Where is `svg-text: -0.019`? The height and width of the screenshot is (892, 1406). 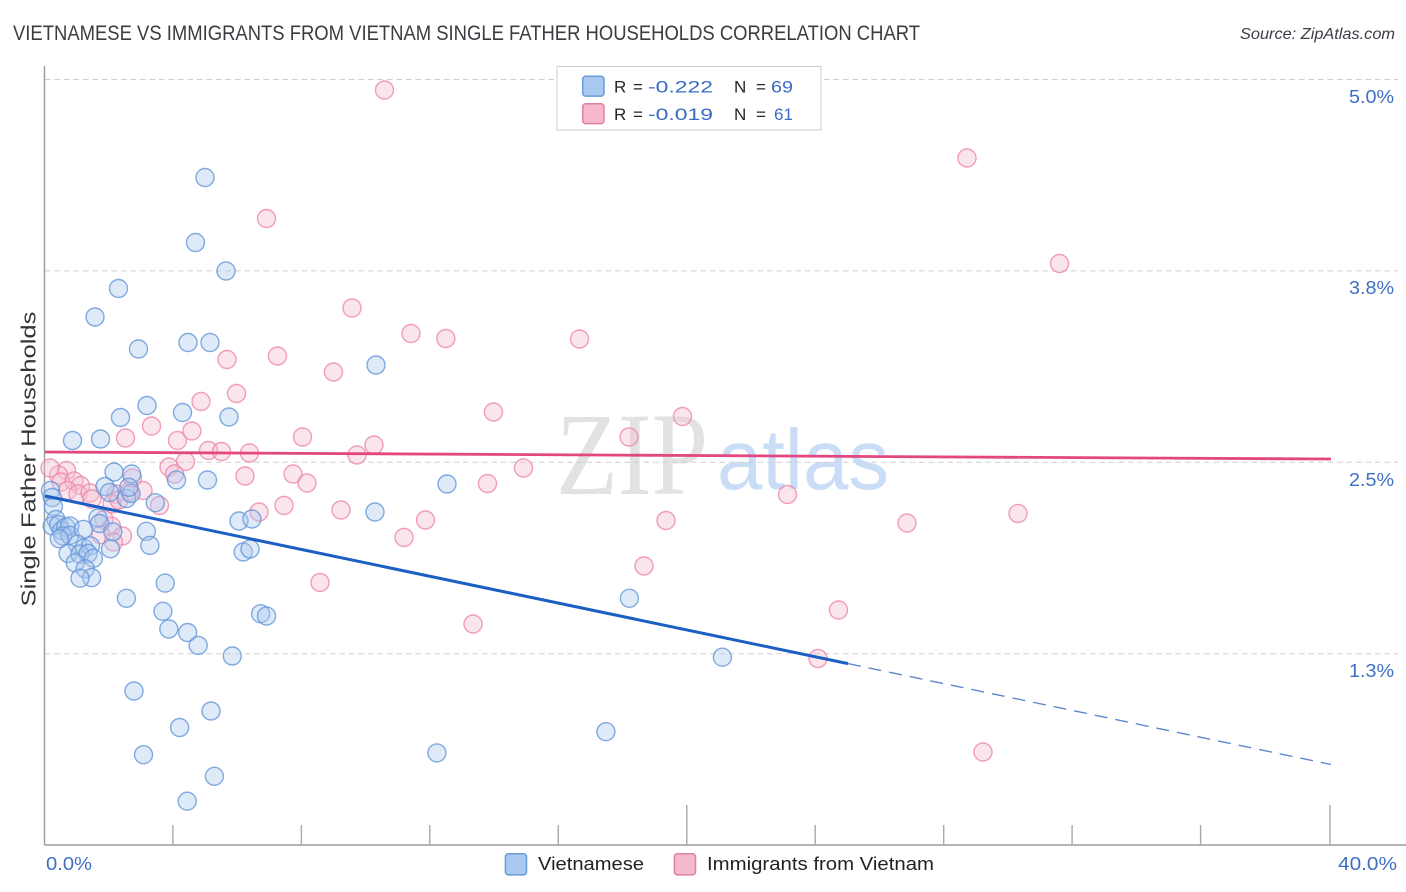 svg-text: -0.019 is located at coordinates (680, 114).